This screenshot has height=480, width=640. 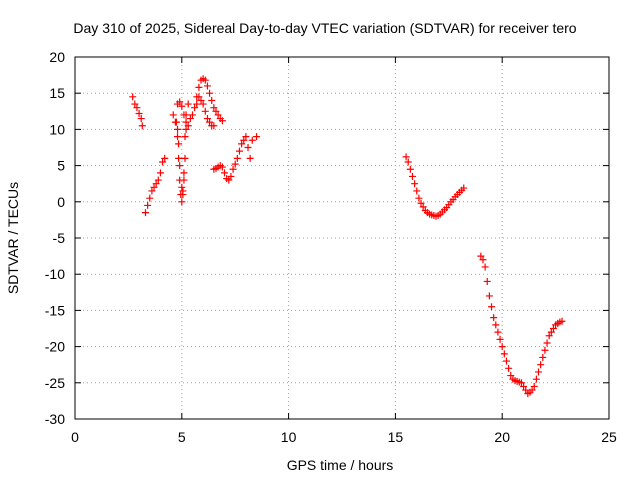 I want to click on y-tick-label: 0, so click(x=61, y=202).